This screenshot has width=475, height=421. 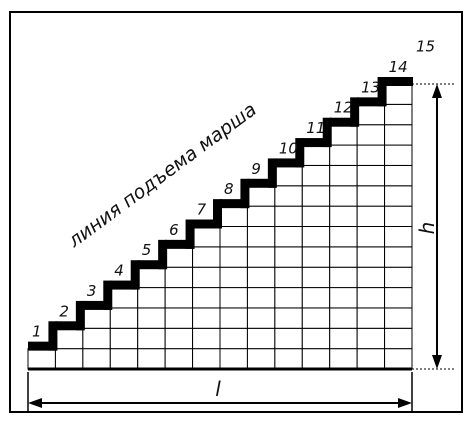 What do you see at coordinates (92, 291) in the screenshot?
I see `step-number-label: 3` at bounding box center [92, 291].